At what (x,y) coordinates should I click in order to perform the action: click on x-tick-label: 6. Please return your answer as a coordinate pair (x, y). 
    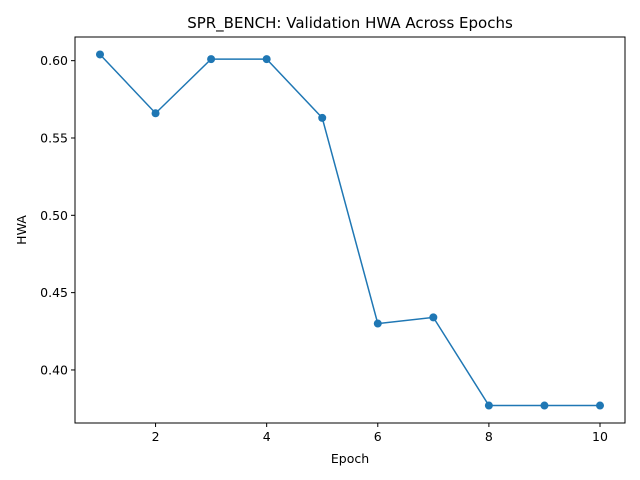
    Looking at the image, I should click on (378, 436).